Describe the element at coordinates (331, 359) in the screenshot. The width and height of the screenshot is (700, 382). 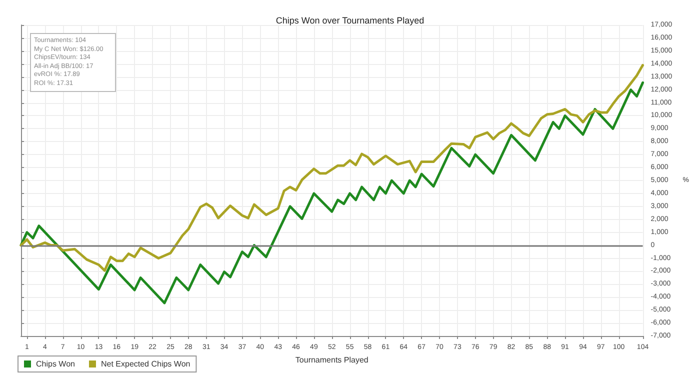
I see `x-axis-title: Tournaments Played` at that location.